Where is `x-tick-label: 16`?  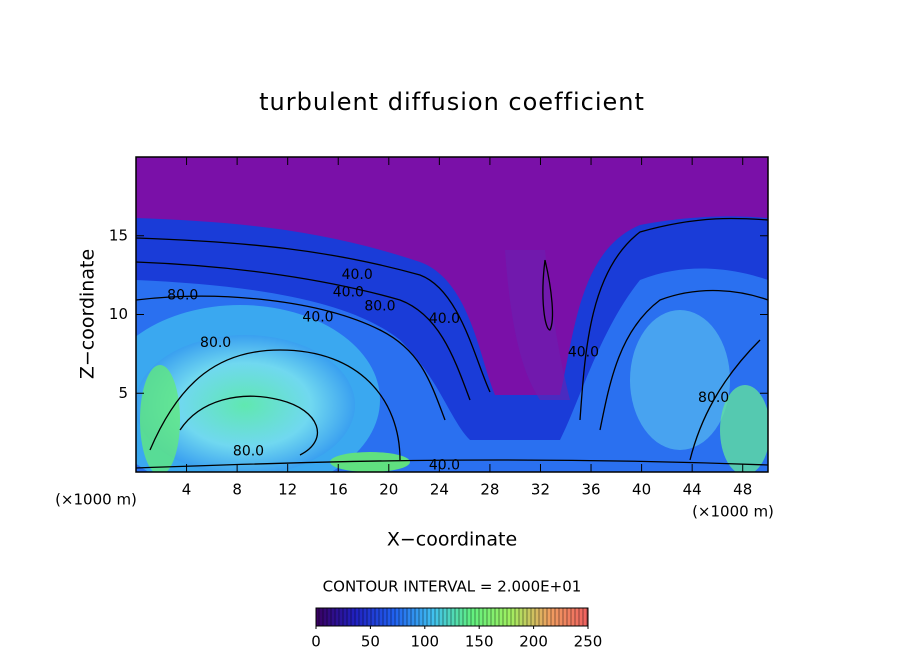
x-tick-label: 16 is located at coordinates (338, 490).